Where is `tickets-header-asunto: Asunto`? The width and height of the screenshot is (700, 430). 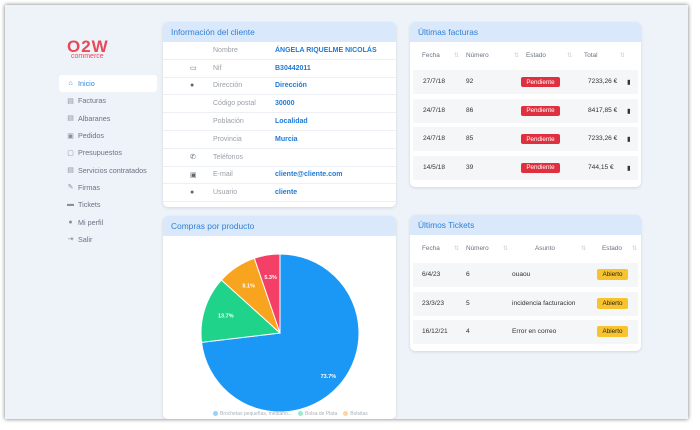 tickets-header-asunto: Asunto is located at coordinates (545, 248).